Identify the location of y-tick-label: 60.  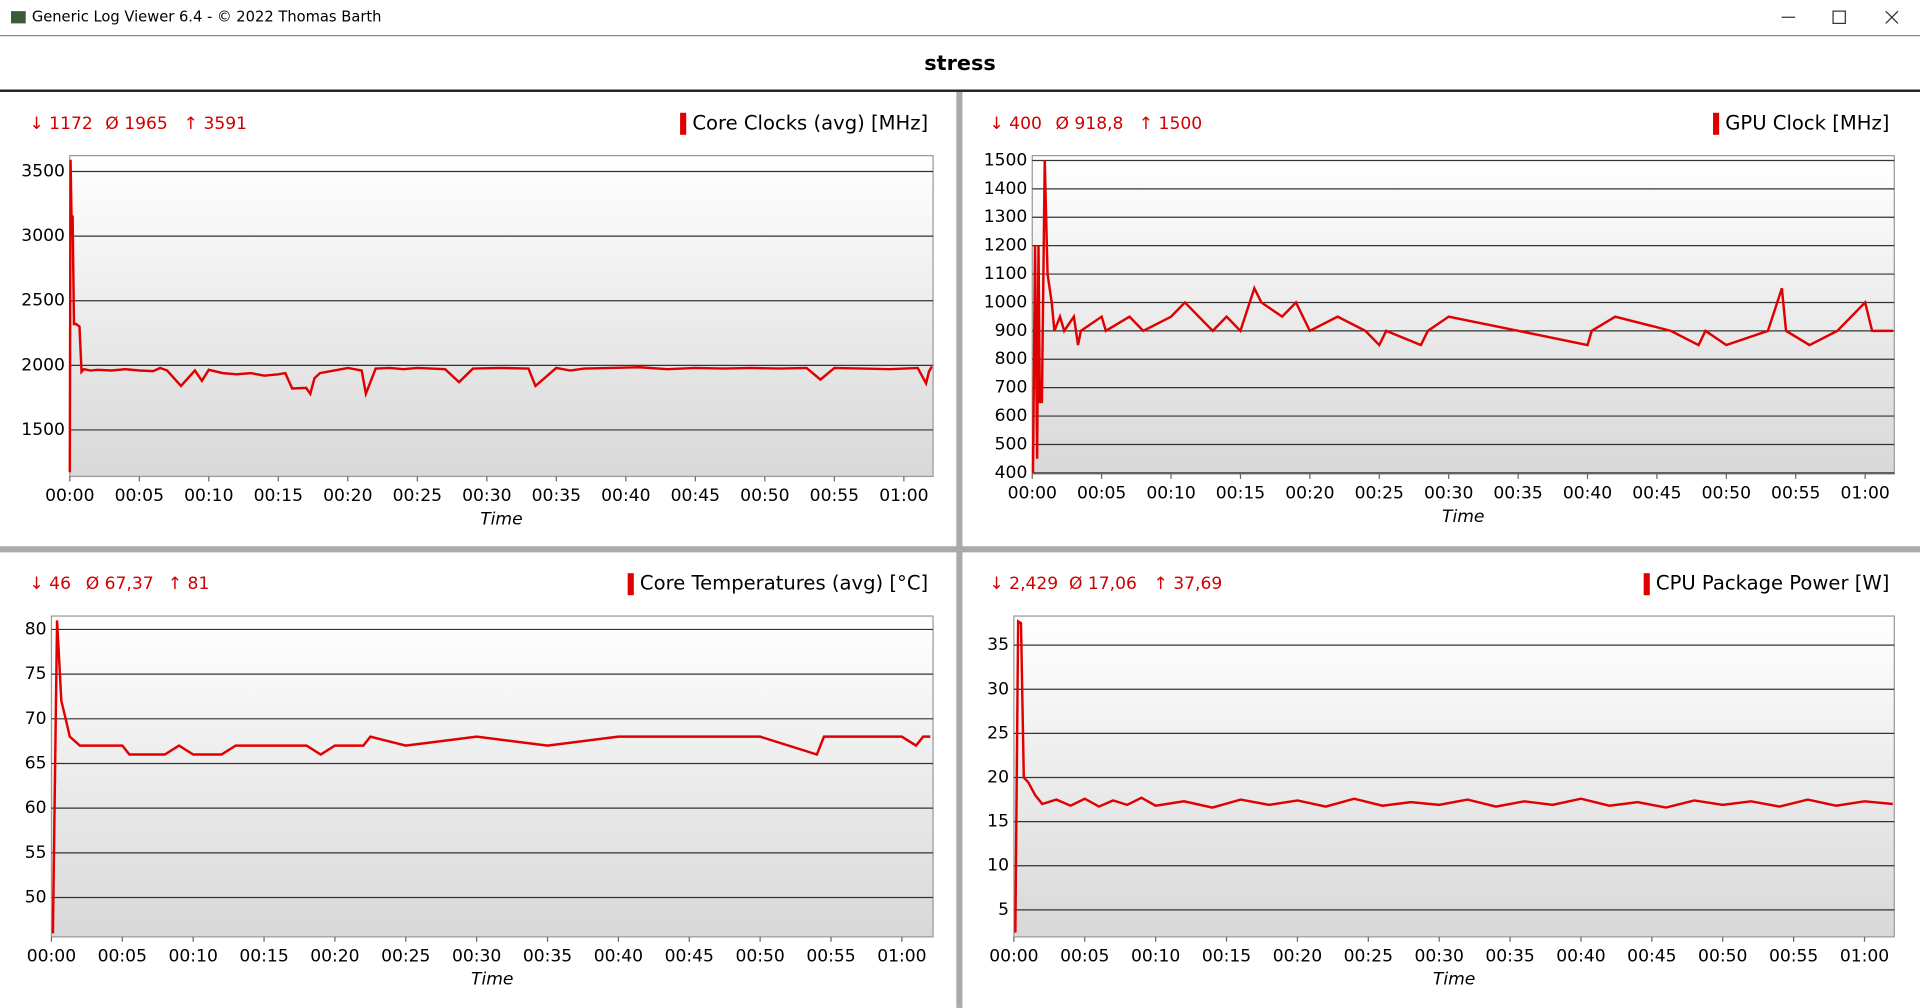
(36, 808).